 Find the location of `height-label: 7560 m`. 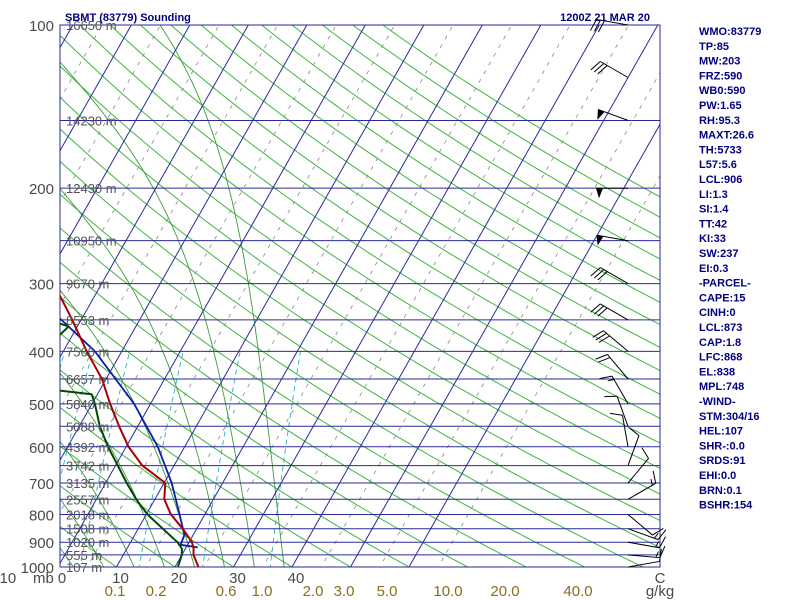

height-label: 7560 m is located at coordinates (87, 351).